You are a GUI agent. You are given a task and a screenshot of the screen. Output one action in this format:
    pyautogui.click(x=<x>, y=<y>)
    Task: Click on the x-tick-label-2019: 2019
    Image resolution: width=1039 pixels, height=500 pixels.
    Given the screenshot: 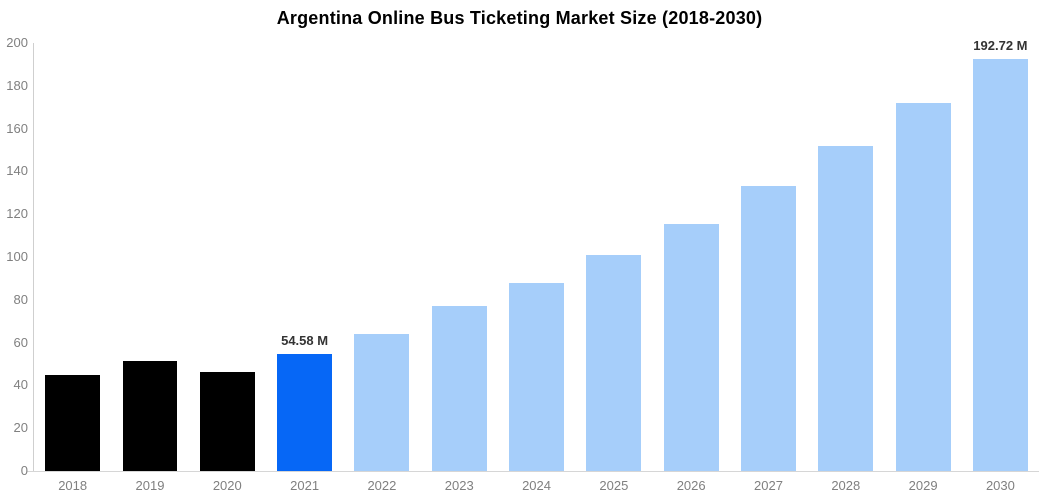 What is the action you would take?
    pyautogui.click(x=150, y=485)
    